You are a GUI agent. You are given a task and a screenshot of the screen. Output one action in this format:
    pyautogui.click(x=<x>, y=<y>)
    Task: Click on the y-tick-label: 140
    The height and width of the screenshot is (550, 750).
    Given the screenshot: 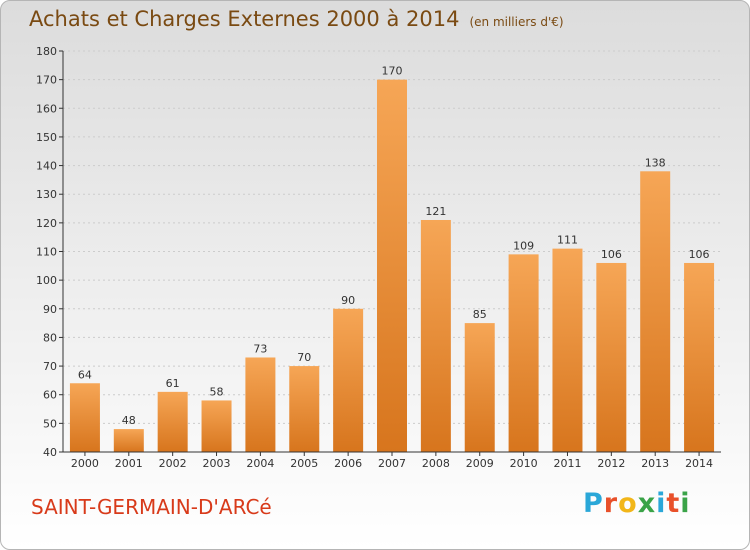 What is the action you would take?
    pyautogui.click(x=46, y=166)
    